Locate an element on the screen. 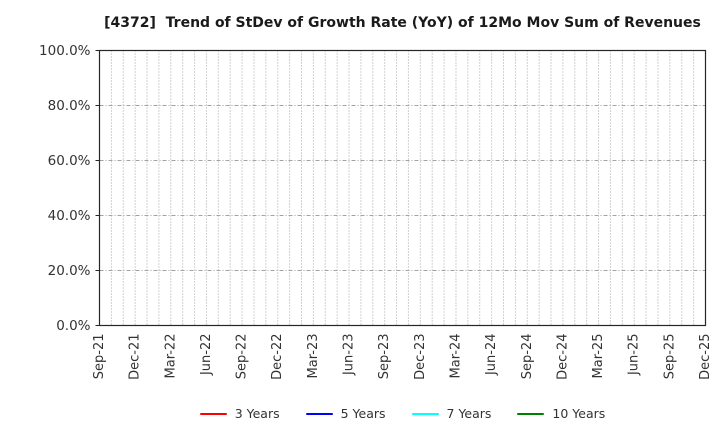  legend-item-7-years: 7 Years is located at coordinates (451, 413).